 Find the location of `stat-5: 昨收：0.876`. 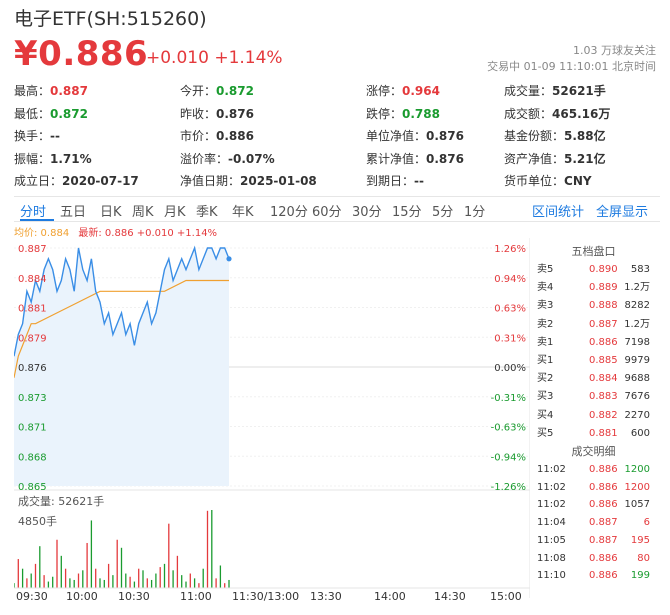

stat-5: 昨收：0.876 is located at coordinates (217, 113).